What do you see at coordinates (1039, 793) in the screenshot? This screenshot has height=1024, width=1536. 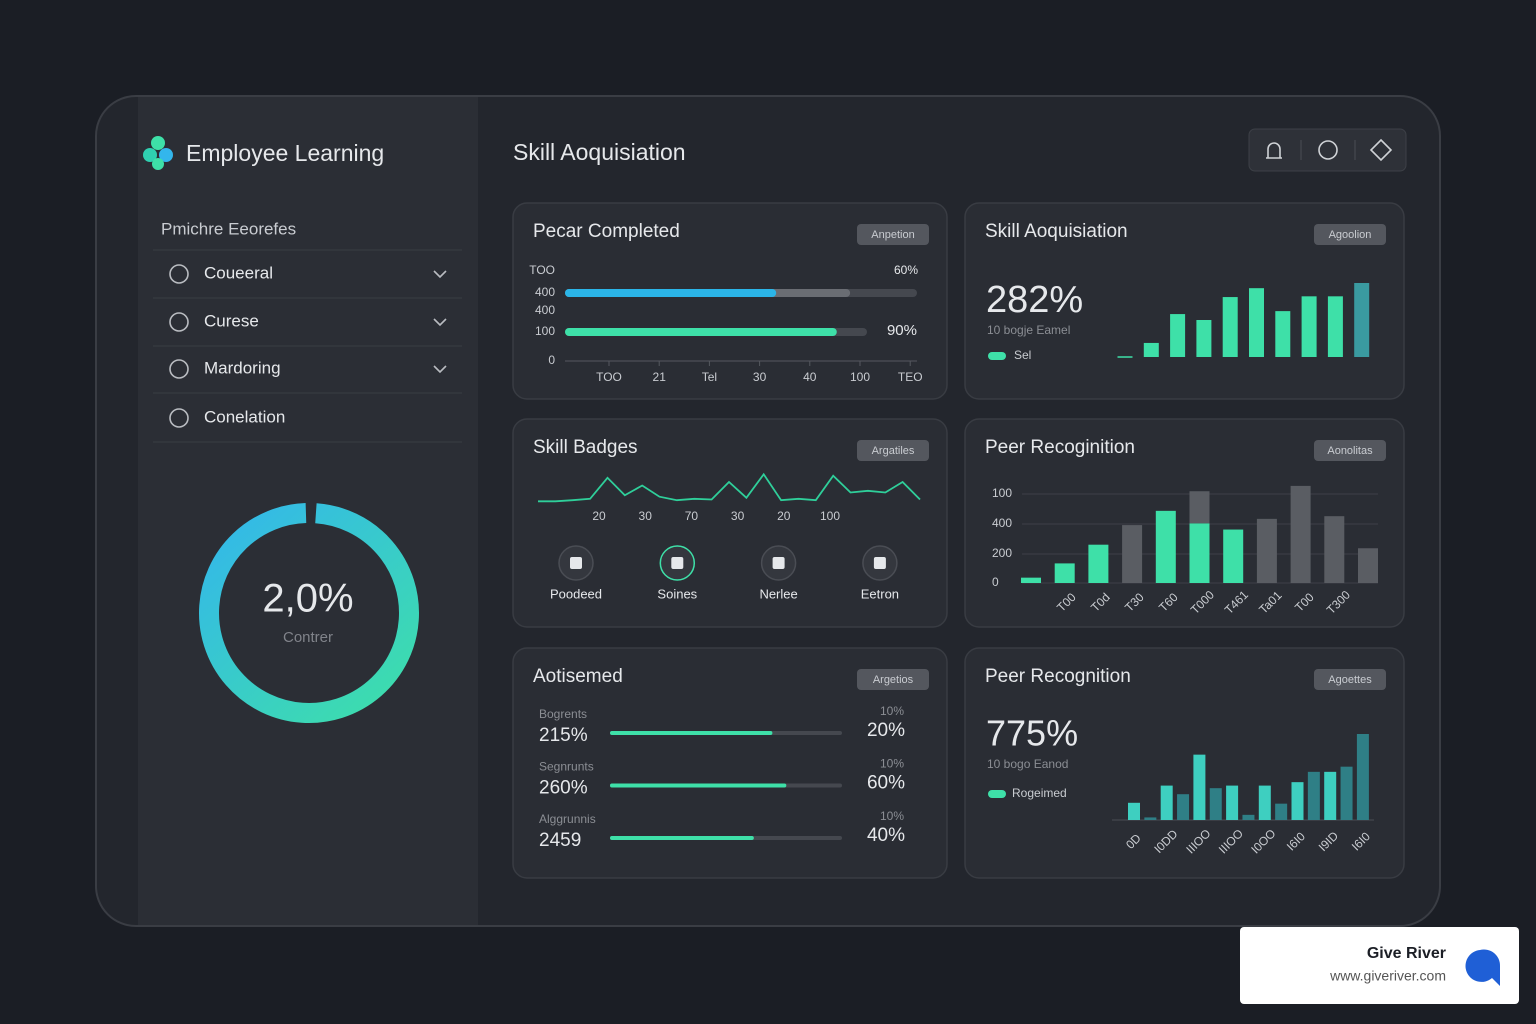 I see `legend-label: Rogeimed` at bounding box center [1039, 793].